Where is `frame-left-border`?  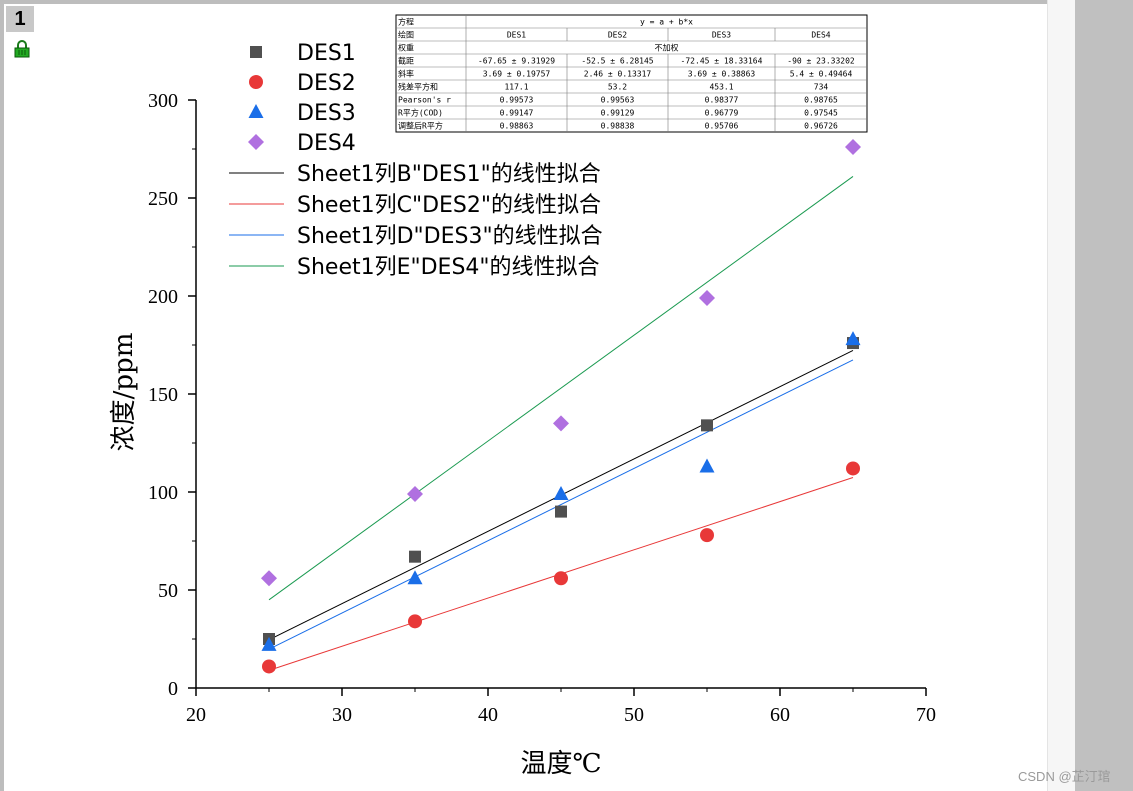
frame-left-border is located at coordinates (2, 395).